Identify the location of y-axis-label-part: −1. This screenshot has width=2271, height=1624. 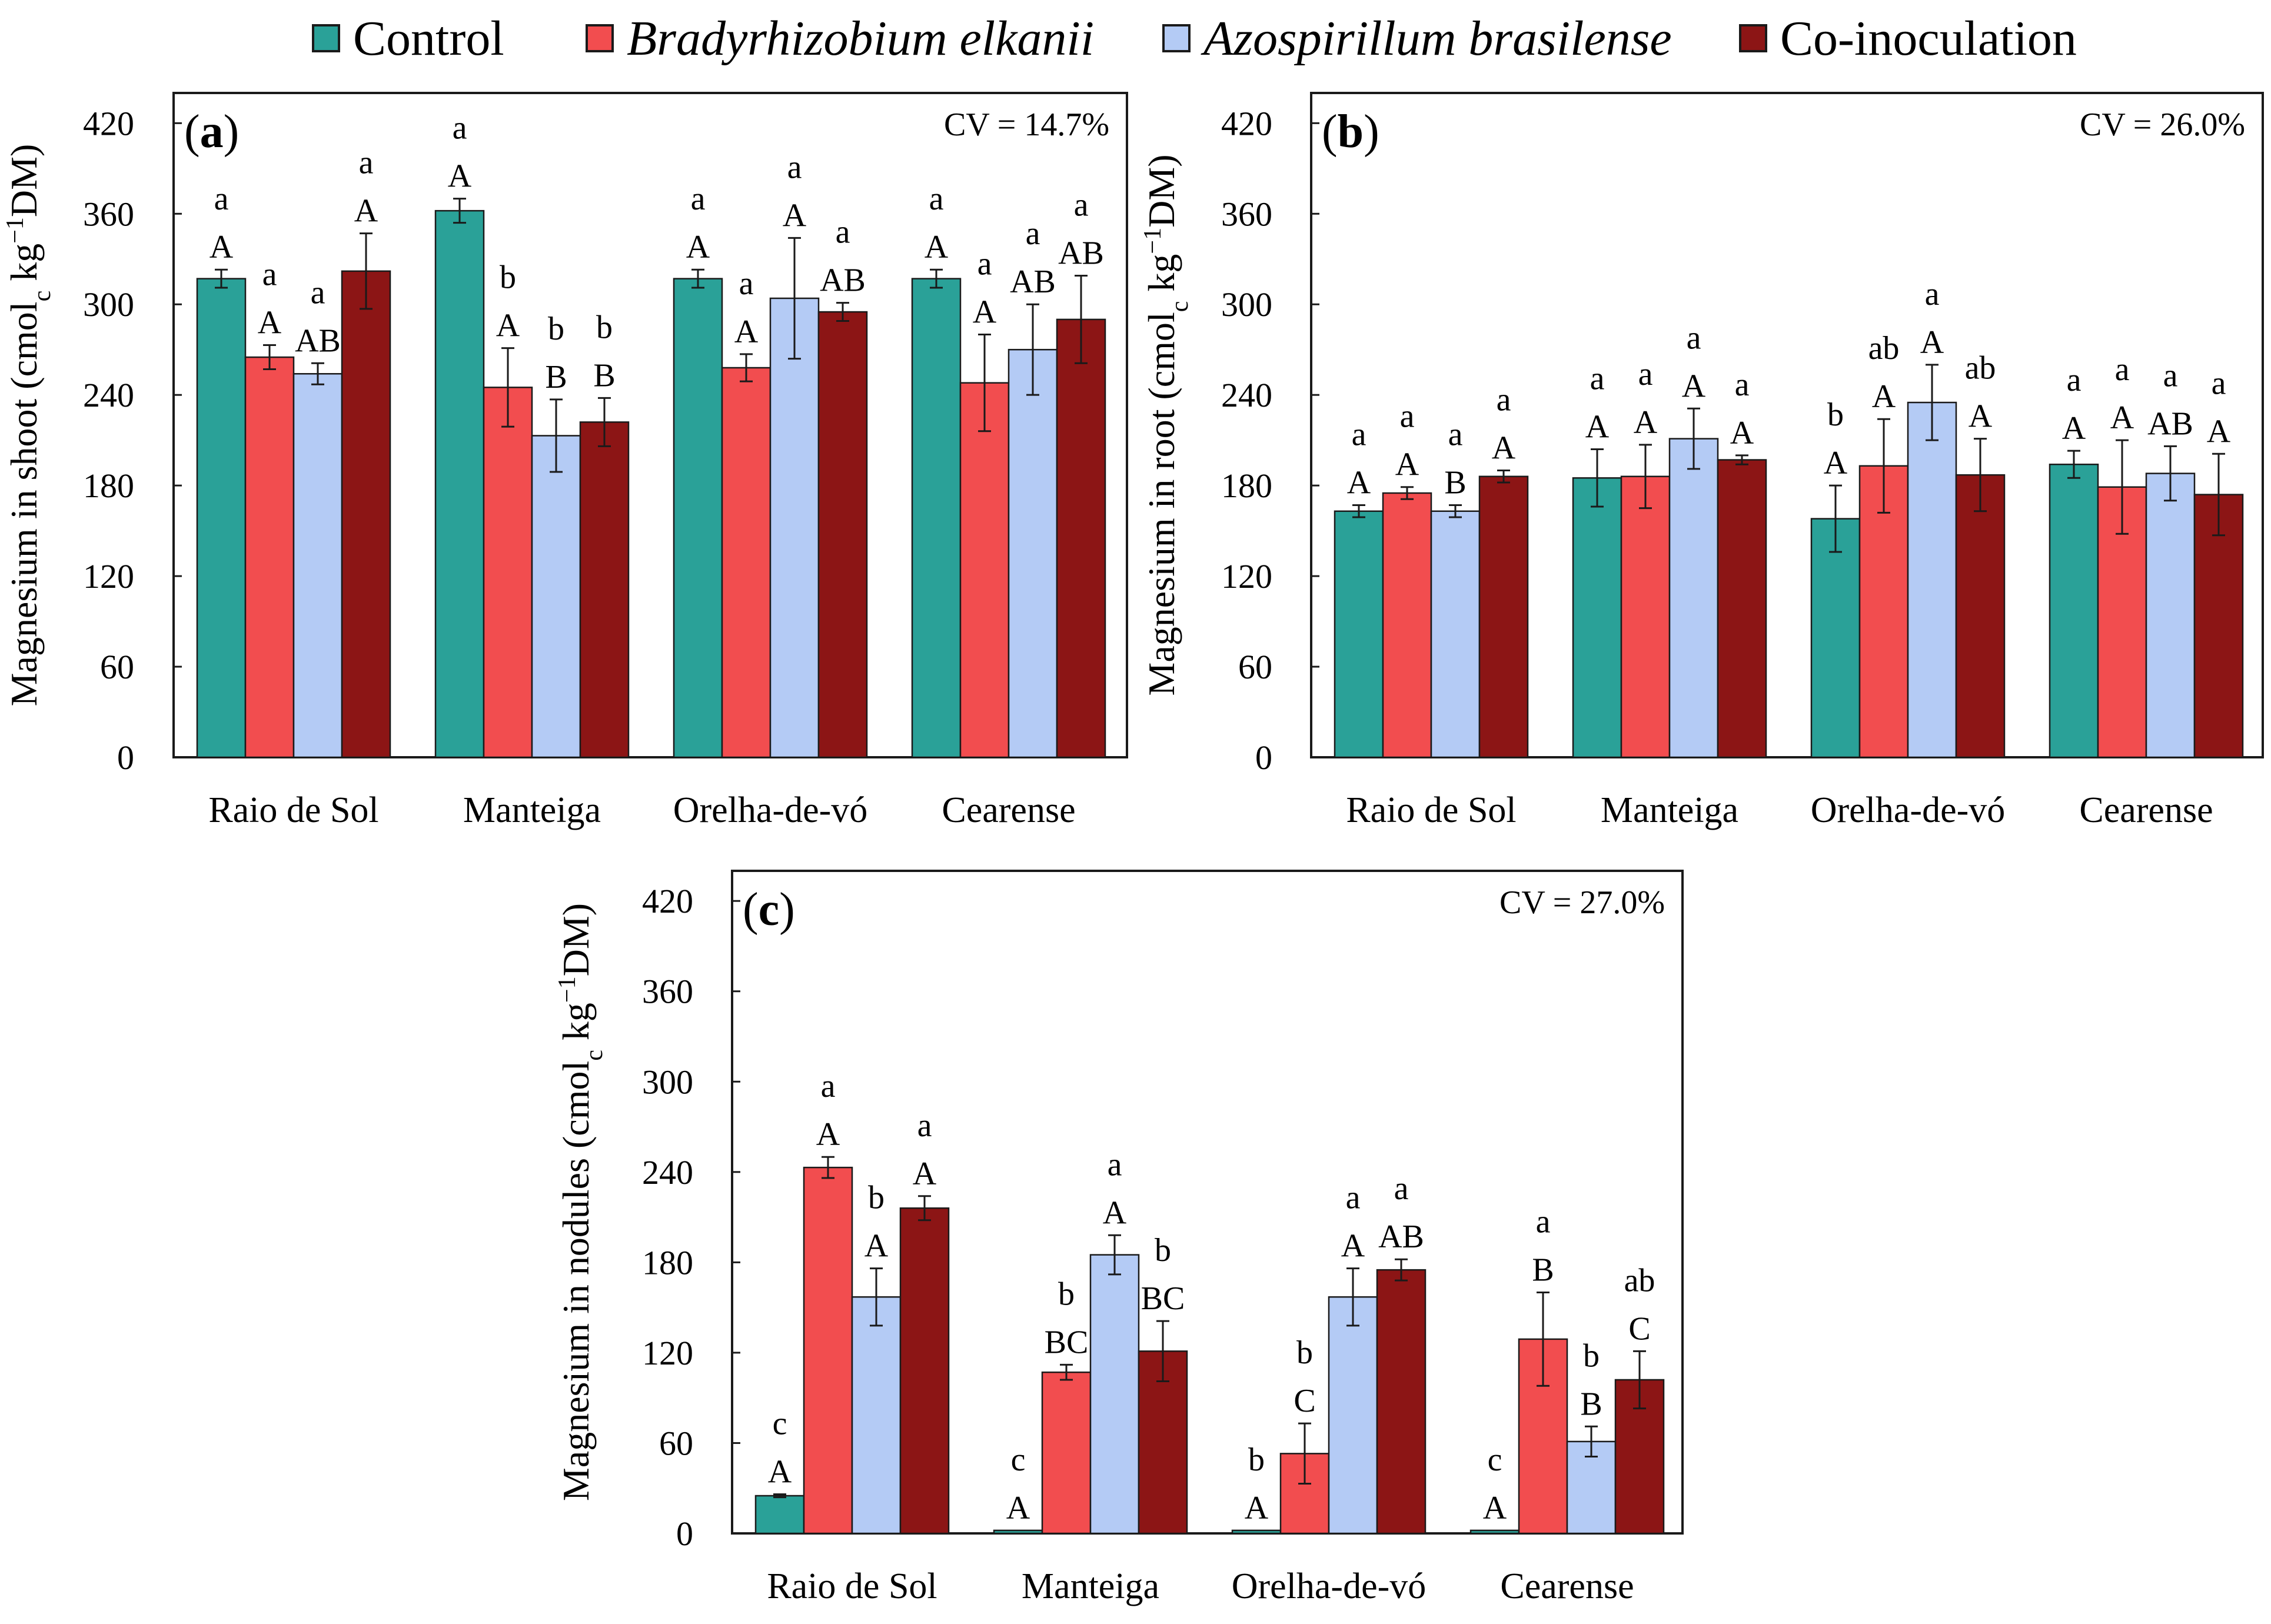
(15, 230).